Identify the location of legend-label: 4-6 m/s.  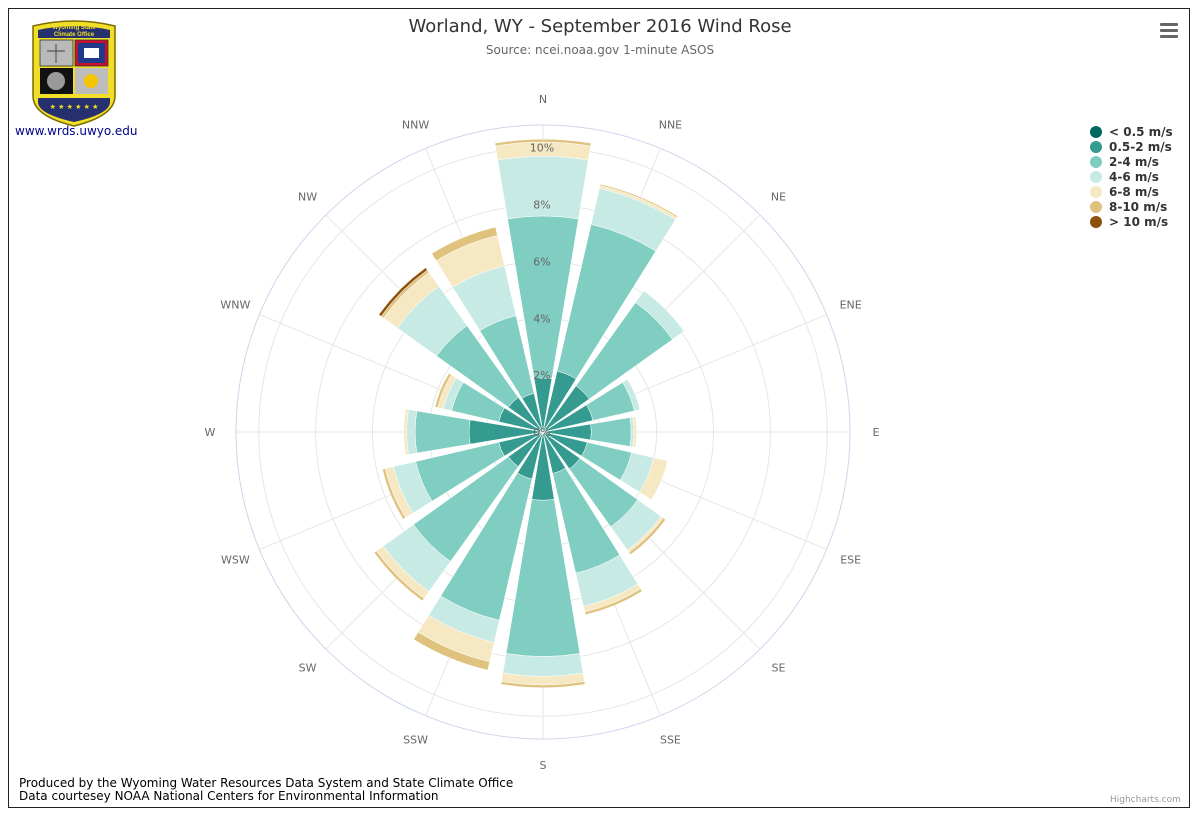
(1134, 176).